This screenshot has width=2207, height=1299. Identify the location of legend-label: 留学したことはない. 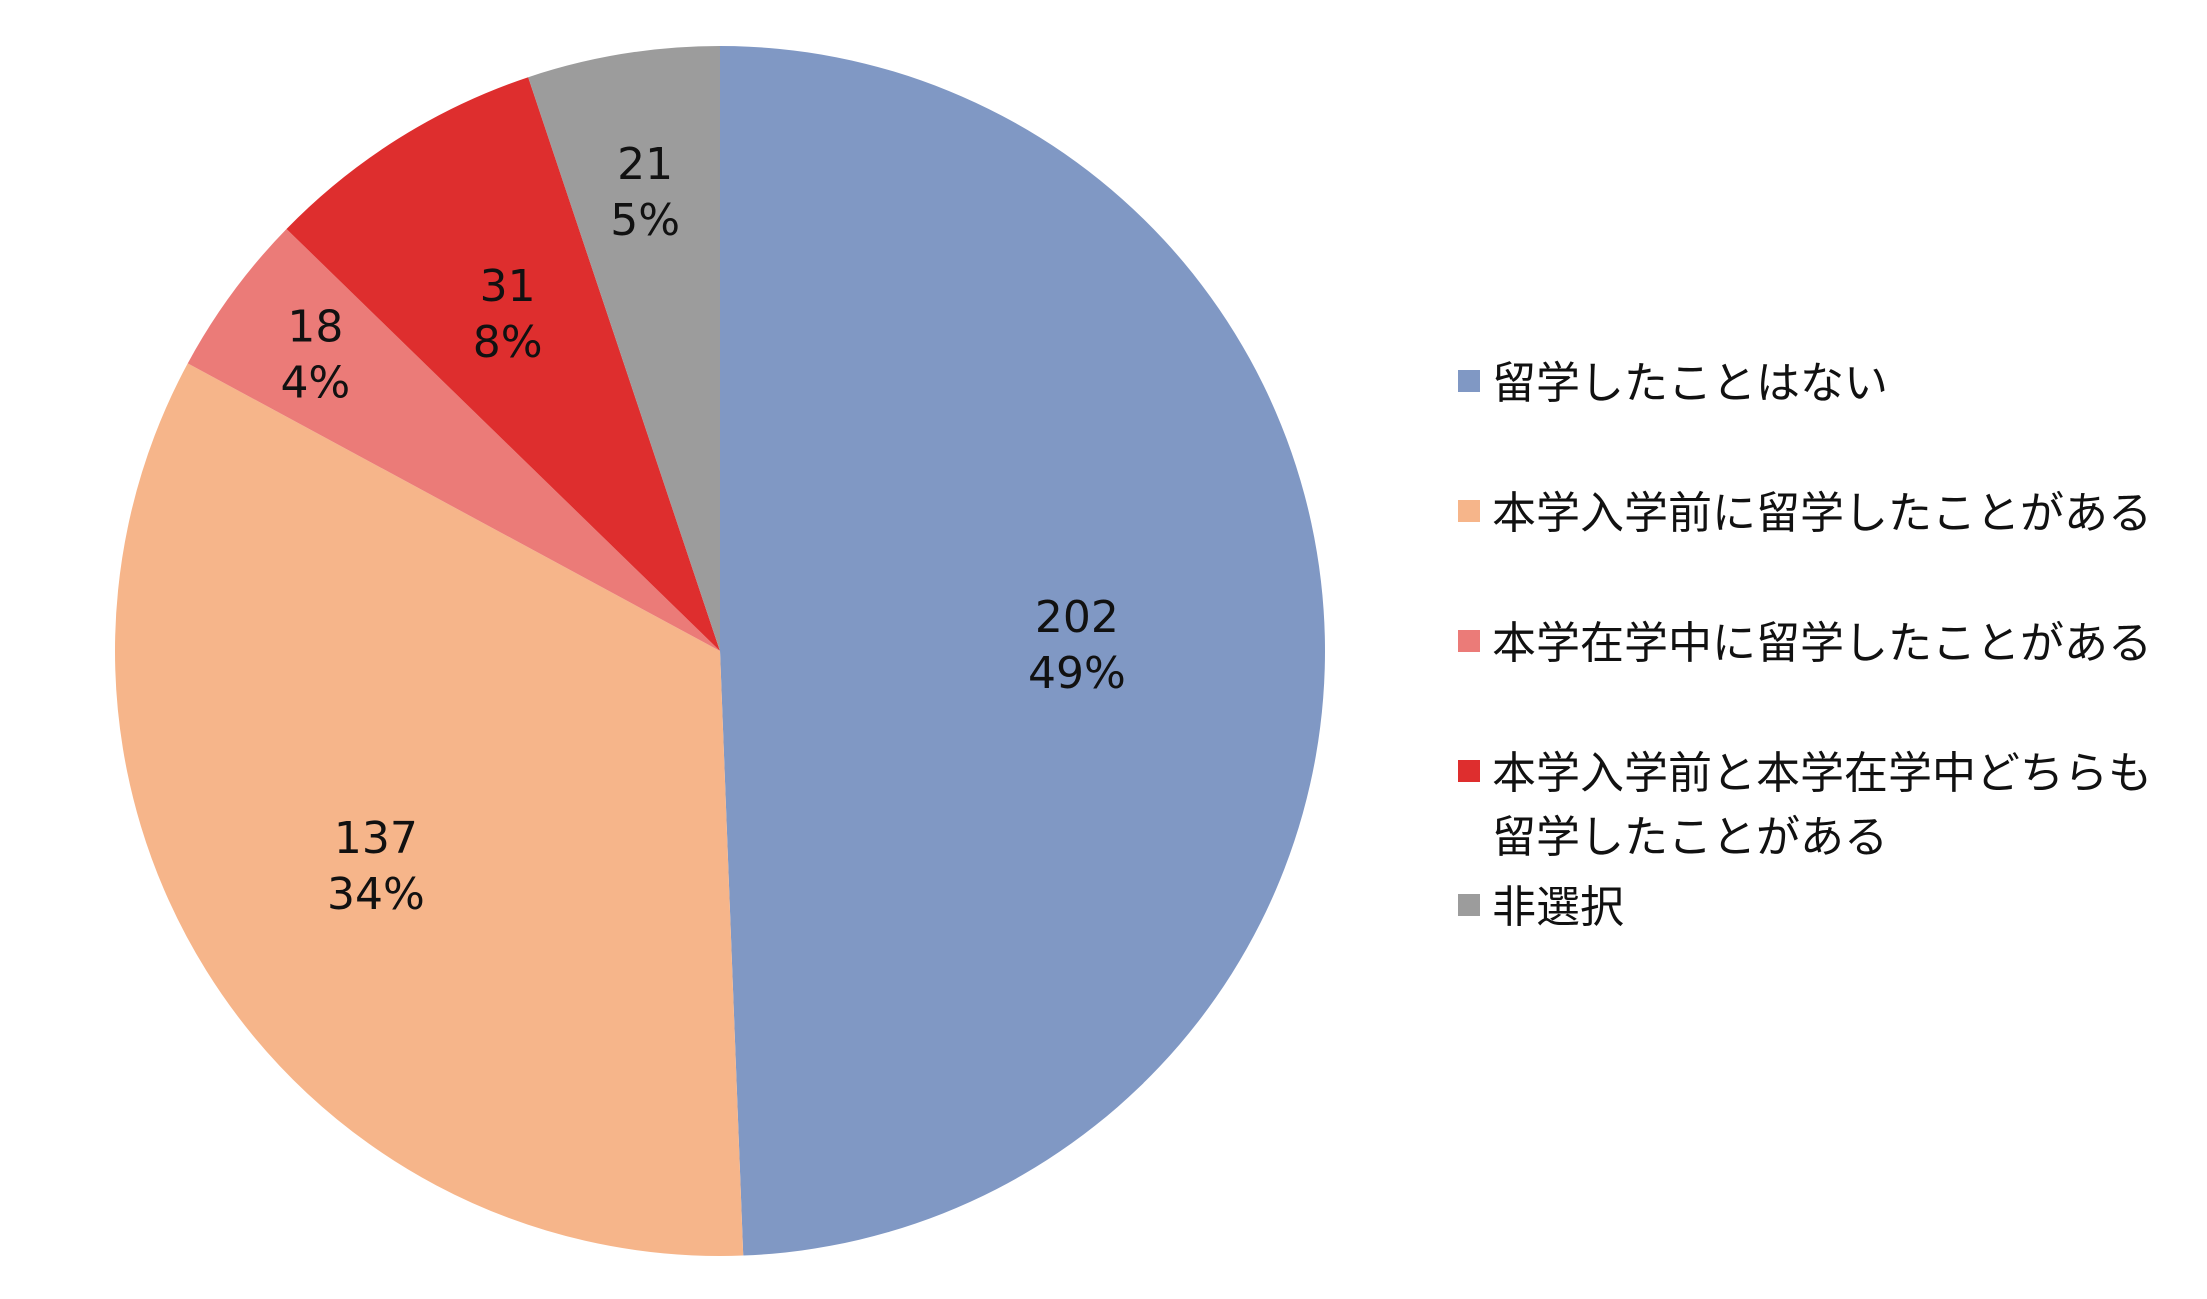
(1690, 383).